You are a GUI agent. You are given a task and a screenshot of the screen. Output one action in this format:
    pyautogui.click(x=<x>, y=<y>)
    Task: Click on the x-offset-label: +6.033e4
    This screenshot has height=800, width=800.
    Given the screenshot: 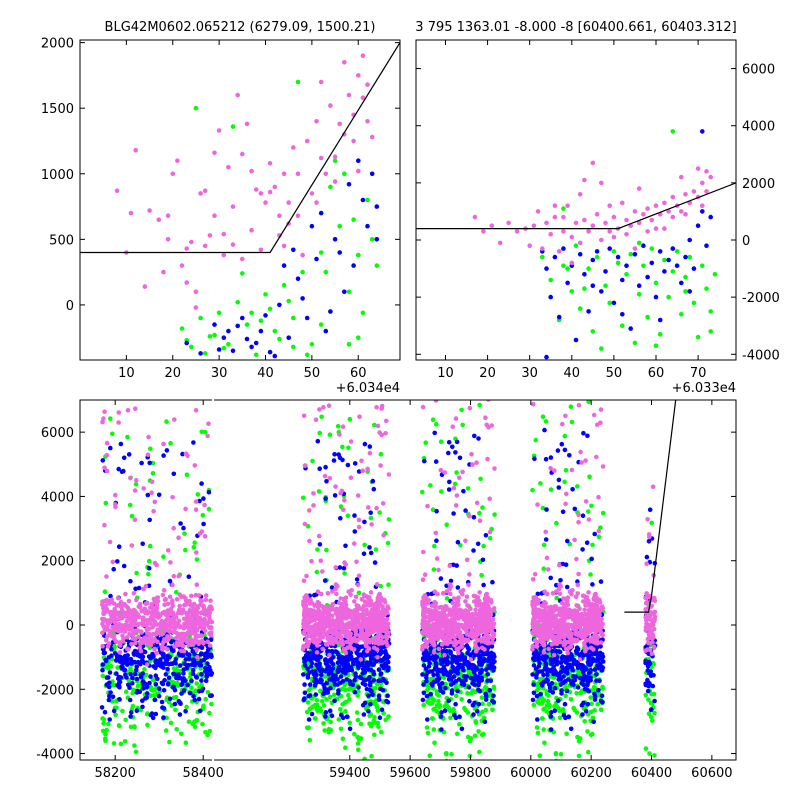 What is the action you would take?
    pyautogui.click(x=704, y=388)
    